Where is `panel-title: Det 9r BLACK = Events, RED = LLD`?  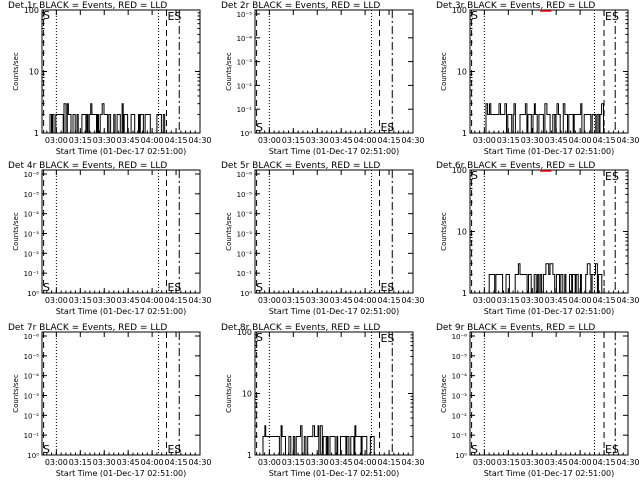
panel-title: Det 9r BLACK = Events, RED = LLD is located at coordinates (515, 328).